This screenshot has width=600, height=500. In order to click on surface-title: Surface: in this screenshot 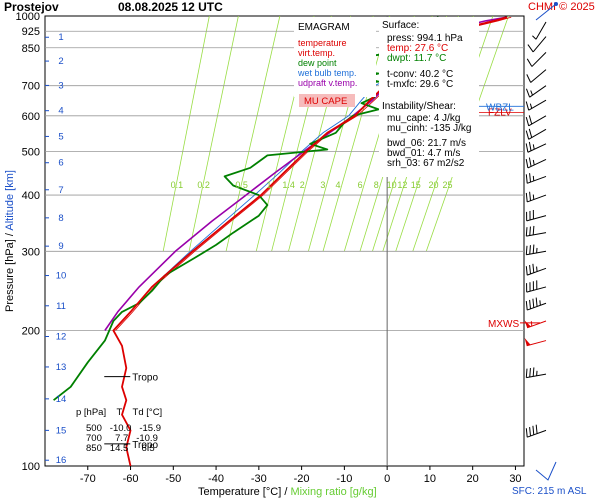, I will do `click(401, 25)`.